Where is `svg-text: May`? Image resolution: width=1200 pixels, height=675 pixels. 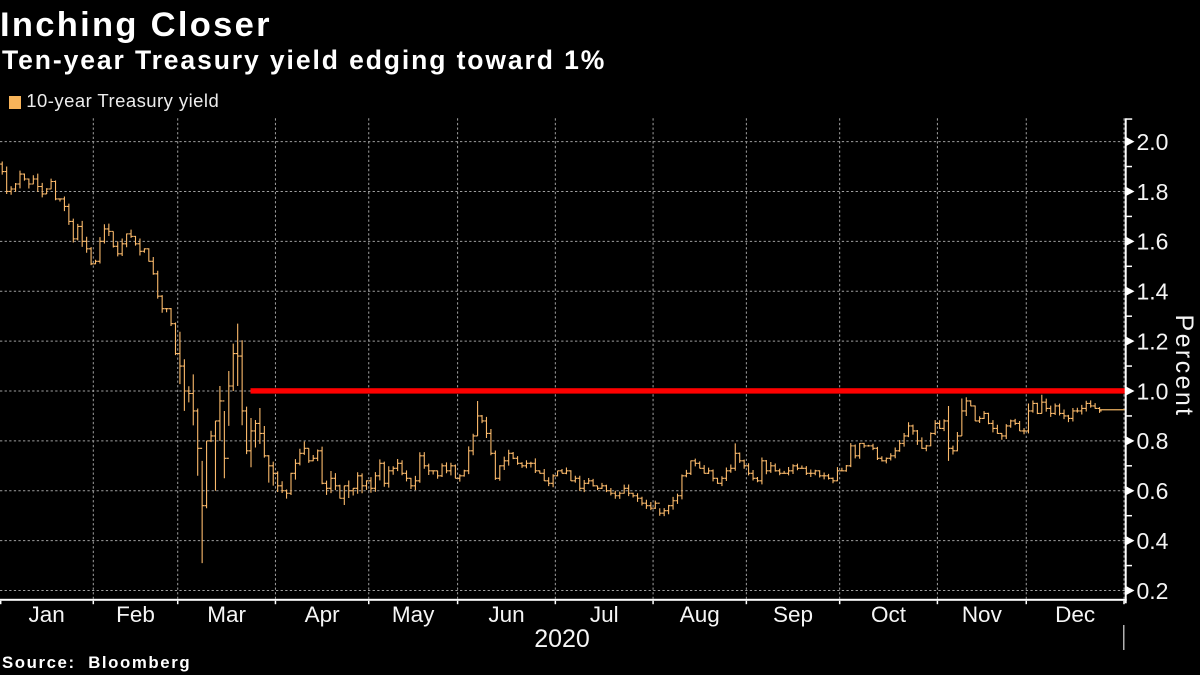 svg-text: May is located at coordinates (413, 614).